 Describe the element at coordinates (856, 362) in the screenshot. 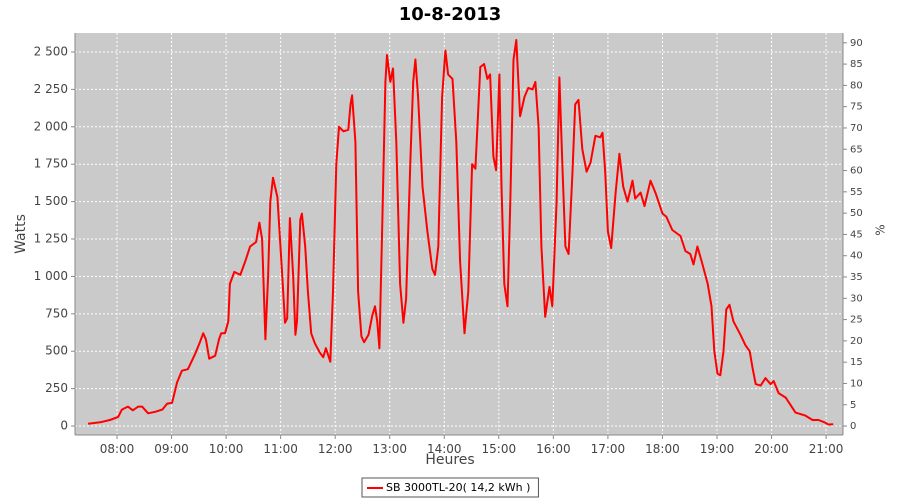

I see `y2-tick-label: 15` at that location.